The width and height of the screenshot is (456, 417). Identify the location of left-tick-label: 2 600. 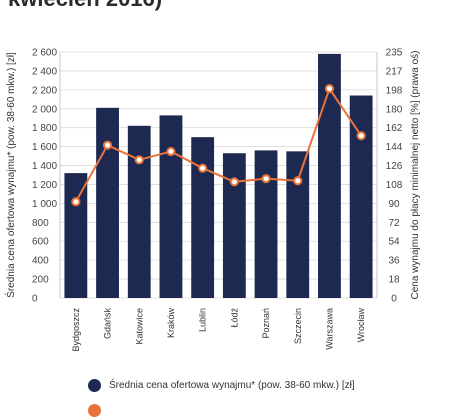
(44, 53).